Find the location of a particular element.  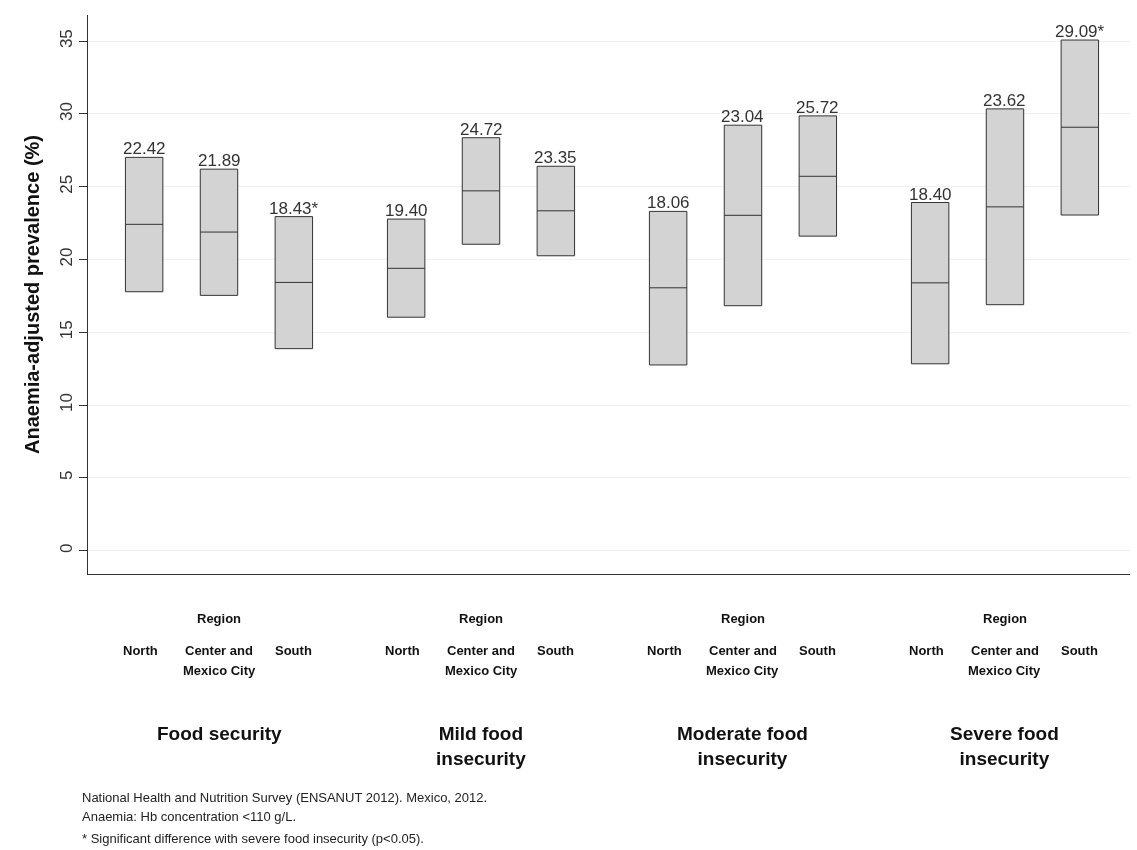

text: 18.06 is located at coordinates (668, 202).